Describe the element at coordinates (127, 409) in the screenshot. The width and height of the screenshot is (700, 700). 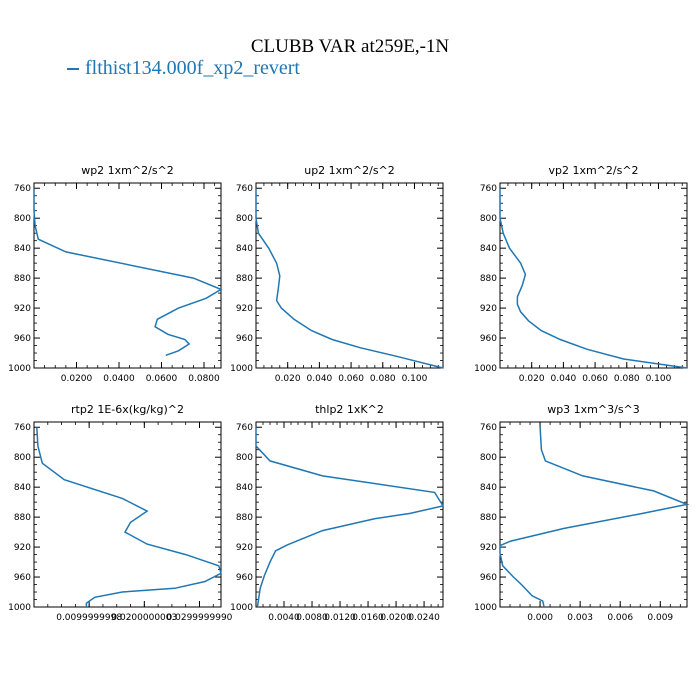
I see `subplot-title: rtp2 1E-6x(kg/kg)^2` at that location.